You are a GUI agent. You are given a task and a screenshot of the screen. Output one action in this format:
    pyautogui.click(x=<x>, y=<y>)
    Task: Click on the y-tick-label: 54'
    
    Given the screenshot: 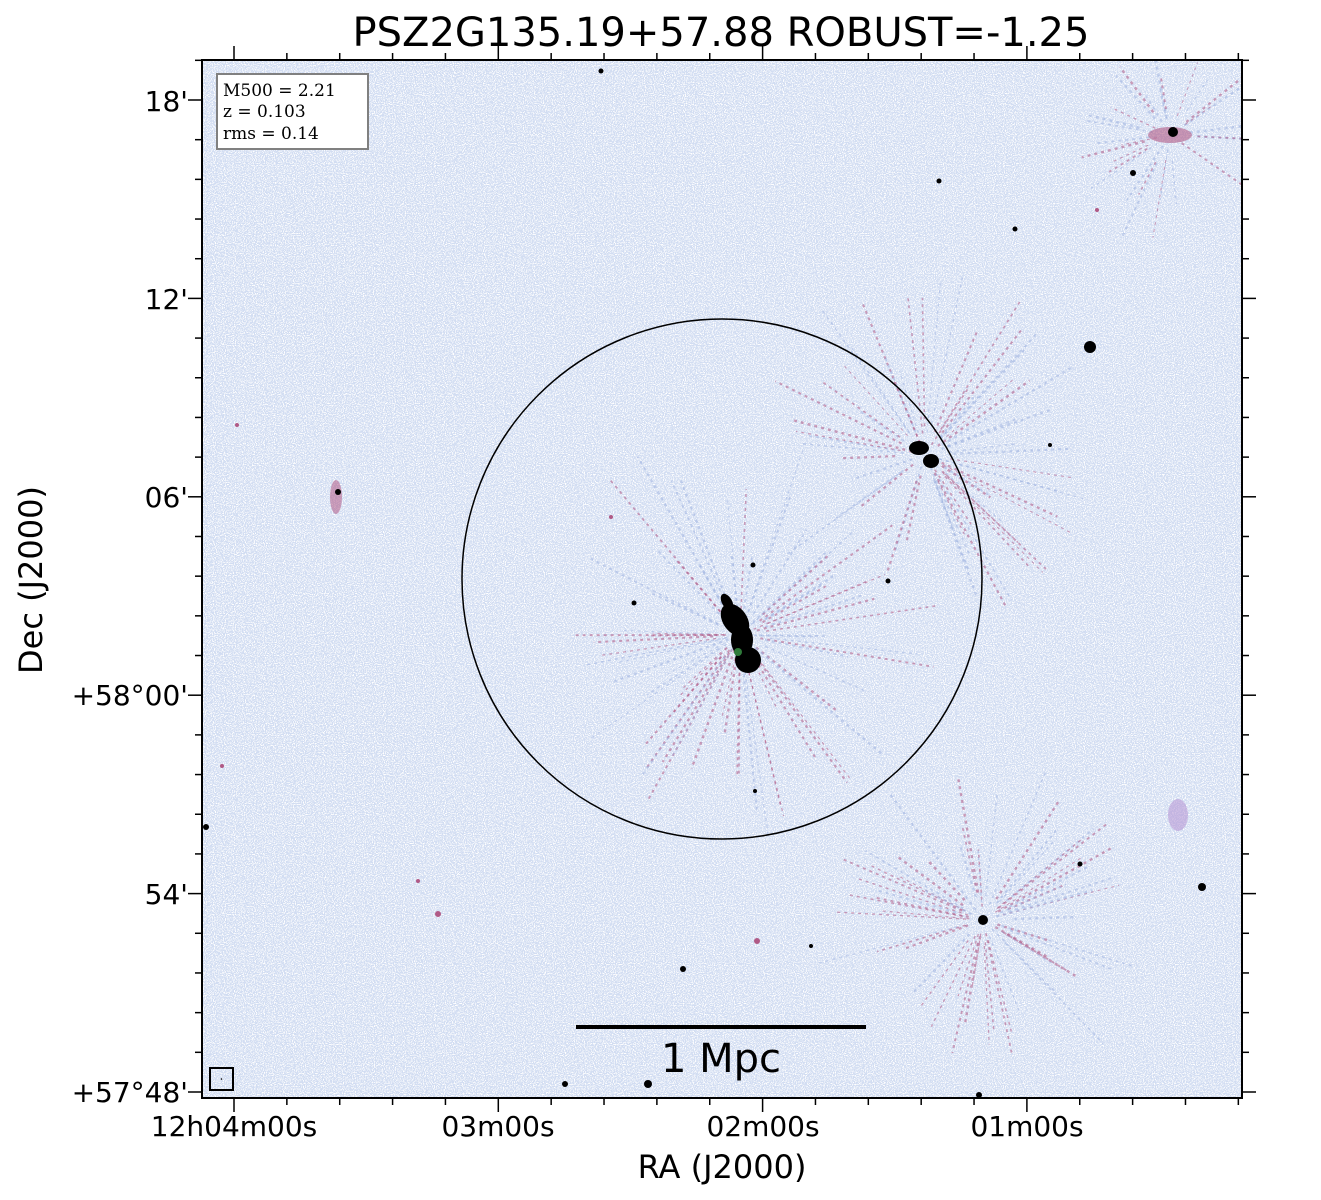 What is the action you would take?
    pyautogui.click(x=166, y=894)
    